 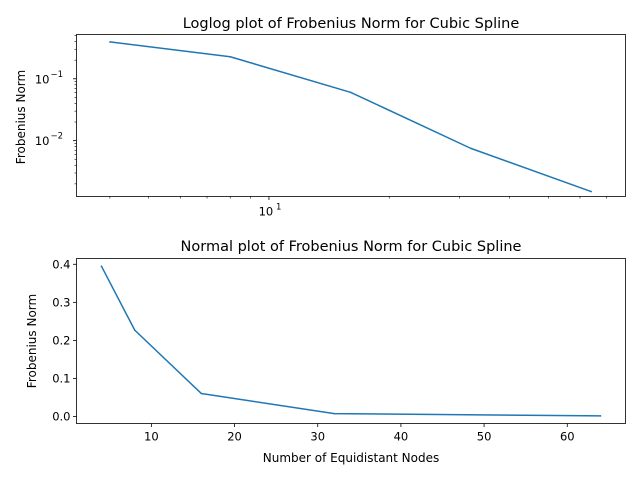 What do you see at coordinates (21, 117) in the screenshot?
I see `loglog-y-axis-label: Frobenius Norm` at bounding box center [21, 117].